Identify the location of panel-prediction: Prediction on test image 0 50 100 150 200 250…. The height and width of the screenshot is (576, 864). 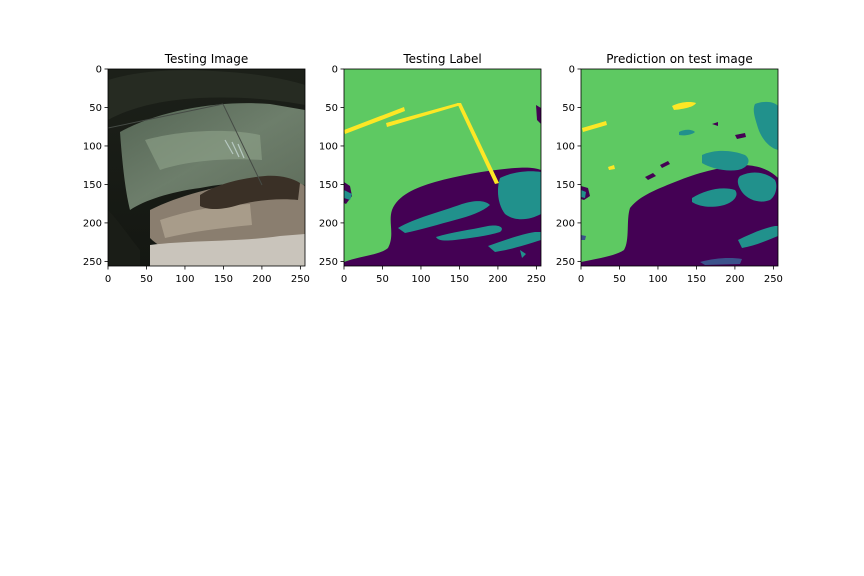
(669, 168).